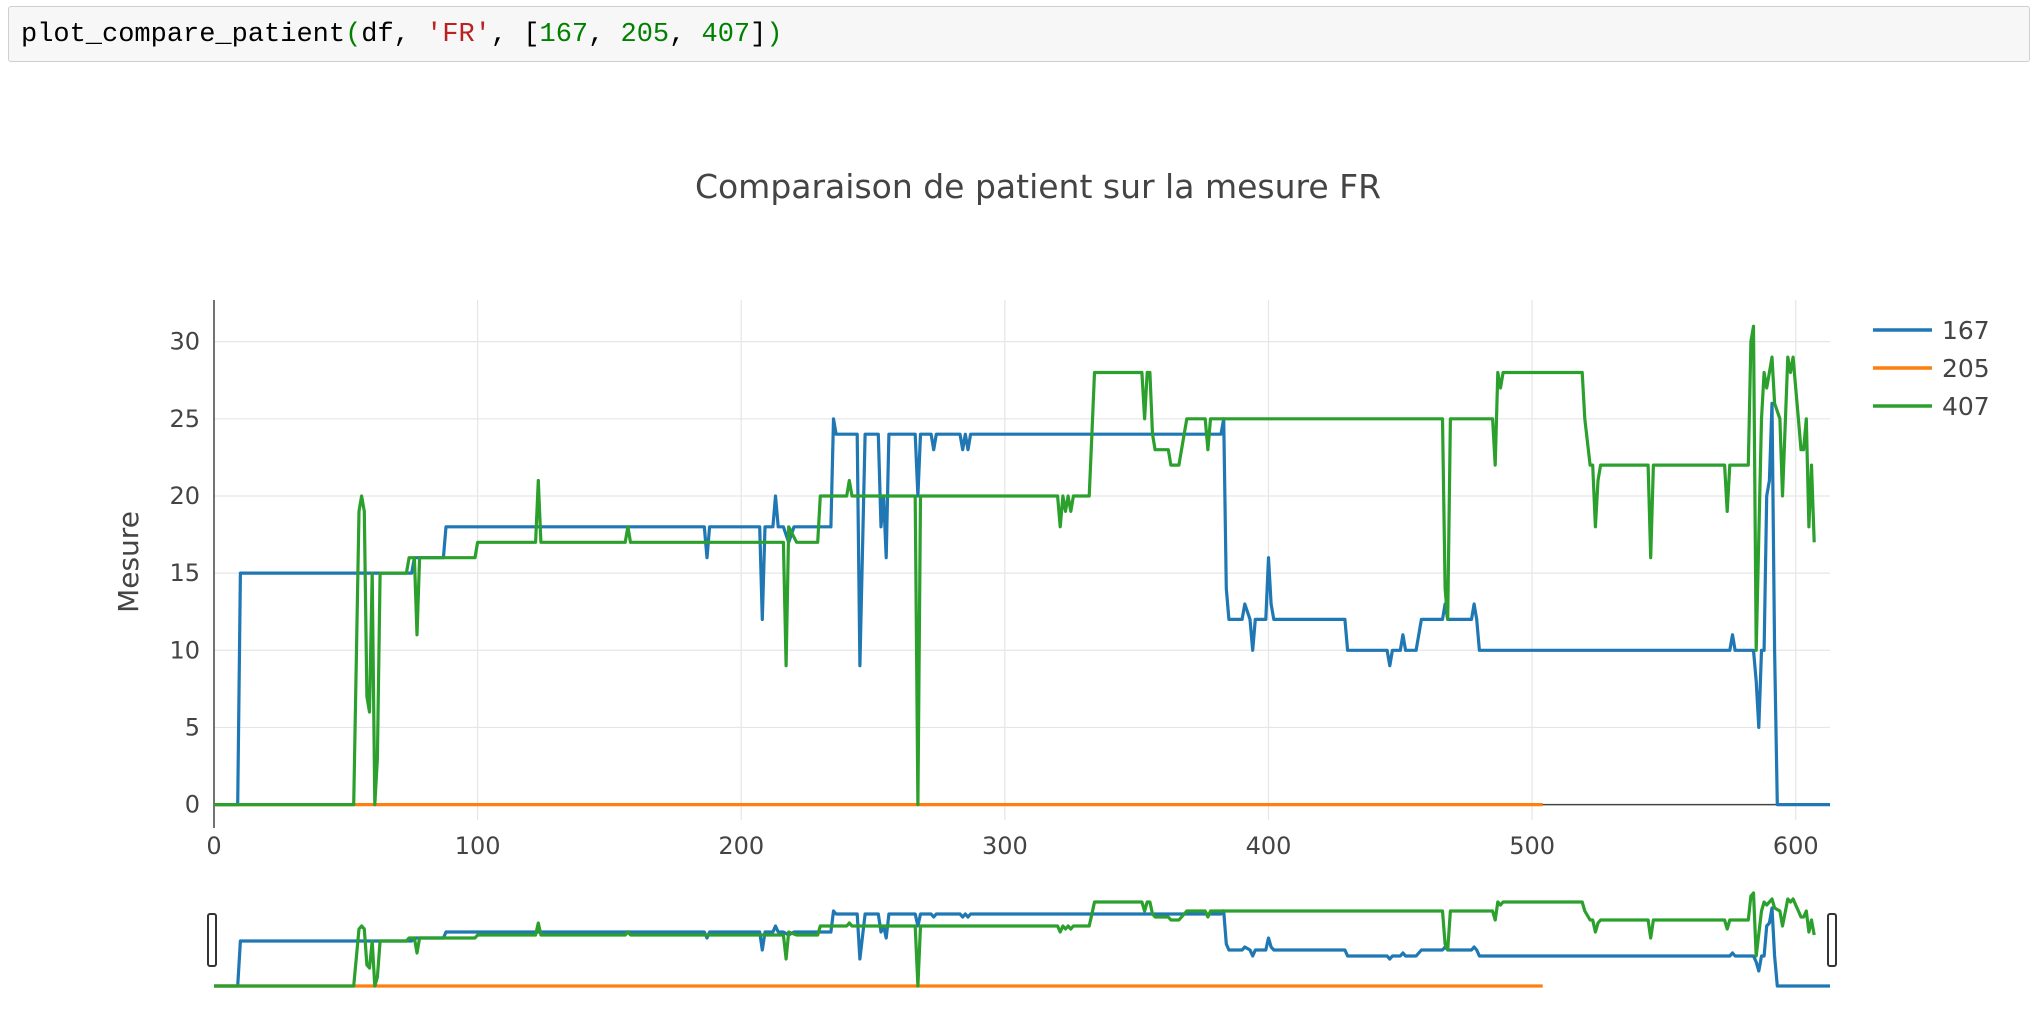 The height and width of the screenshot is (1028, 2040). I want to click on code-id-3: 407, so click(726, 35).